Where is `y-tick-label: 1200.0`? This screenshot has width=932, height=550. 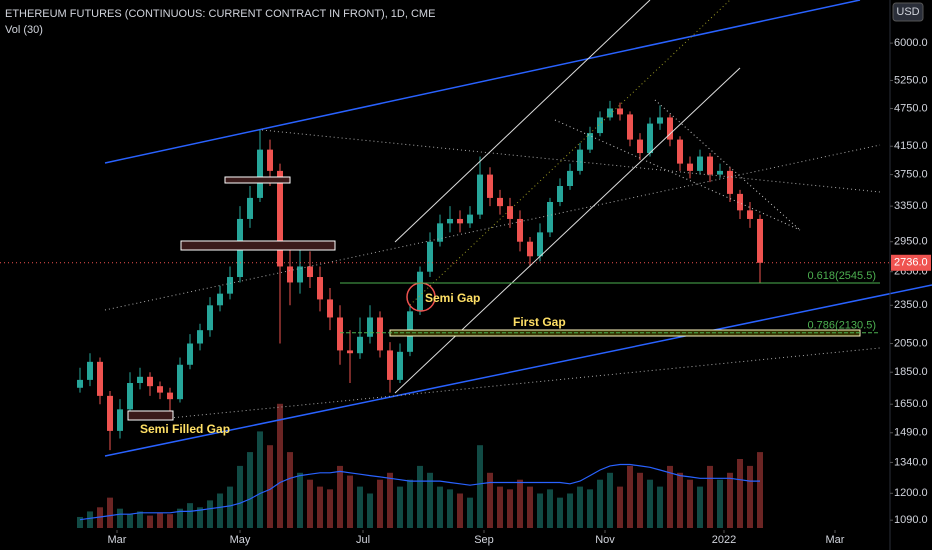
y-tick-label: 1200.0 is located at coordinates (911, 493).